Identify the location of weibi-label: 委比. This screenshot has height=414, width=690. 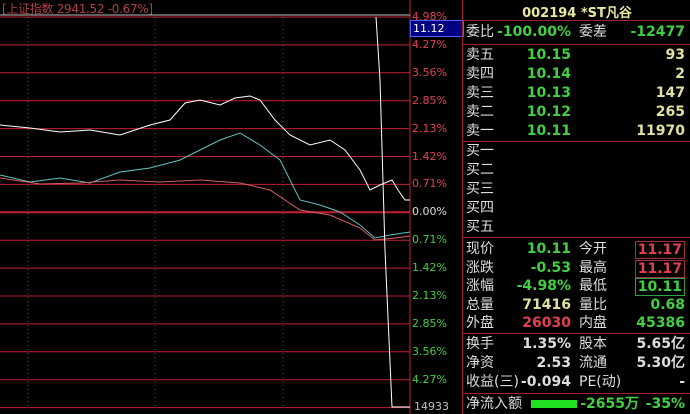
(480, 32).